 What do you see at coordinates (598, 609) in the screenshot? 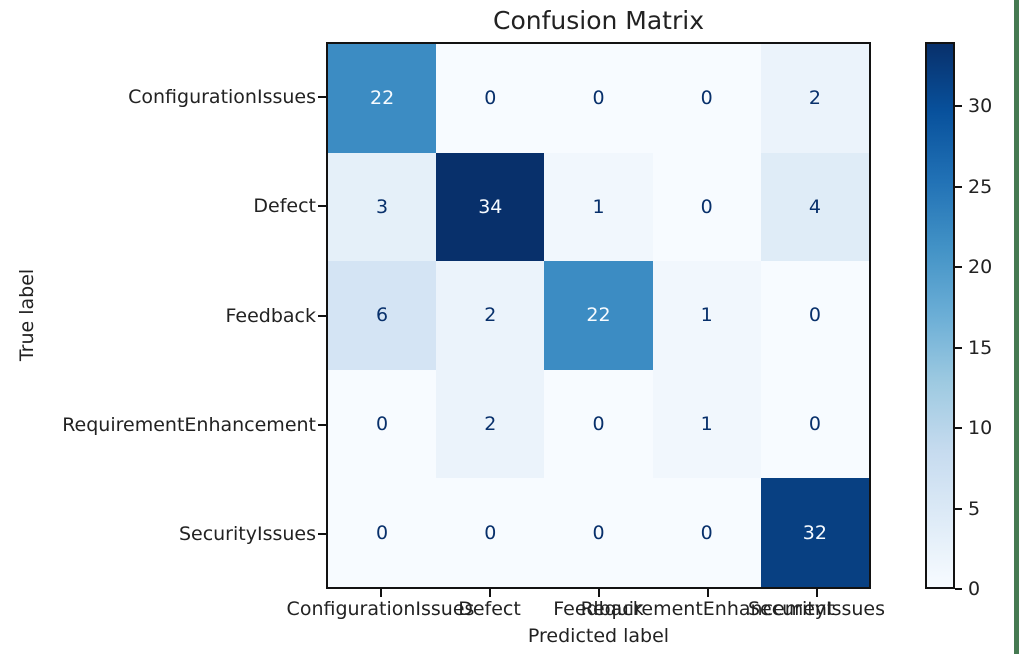
I see `x-tick-label: Feedback` at bounding box center [598, 609].